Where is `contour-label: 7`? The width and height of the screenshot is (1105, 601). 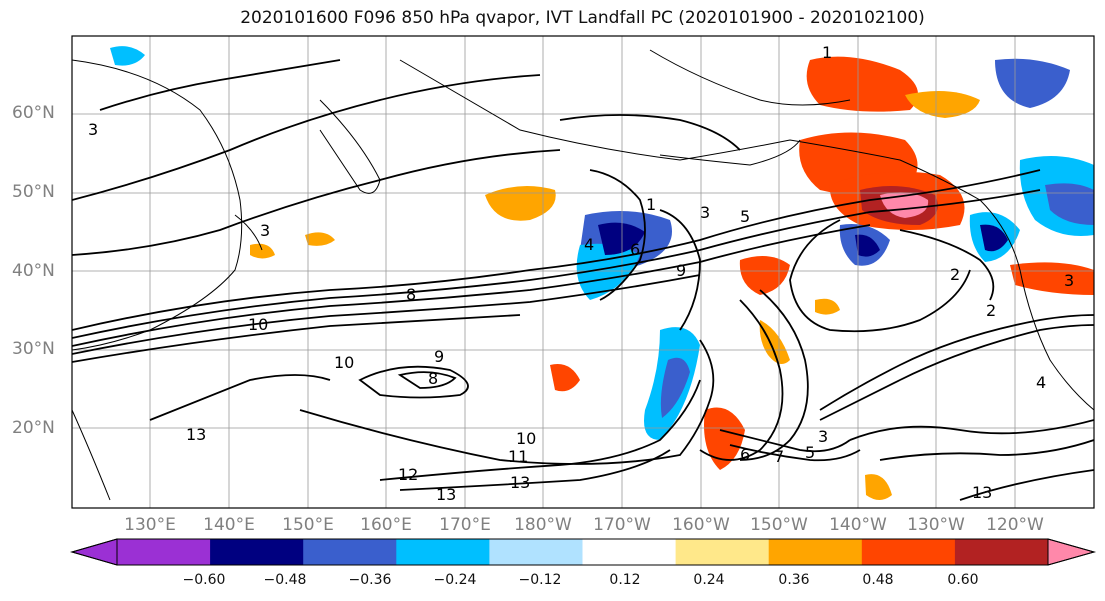 contour-label: 7 is located at coordinates (779, 456).